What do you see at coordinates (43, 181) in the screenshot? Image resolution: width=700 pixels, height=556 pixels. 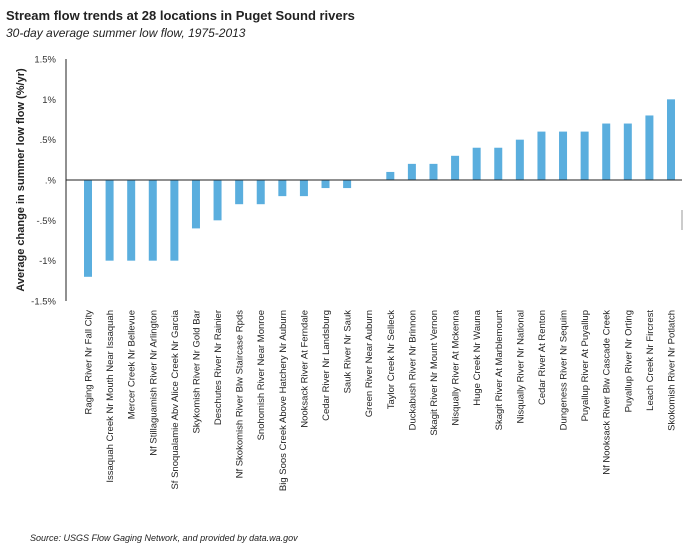 I see `y-tick-labels: 1.5% 1% .5%.% -.5% -1% -1.5%` at bounding box center [43, 181].